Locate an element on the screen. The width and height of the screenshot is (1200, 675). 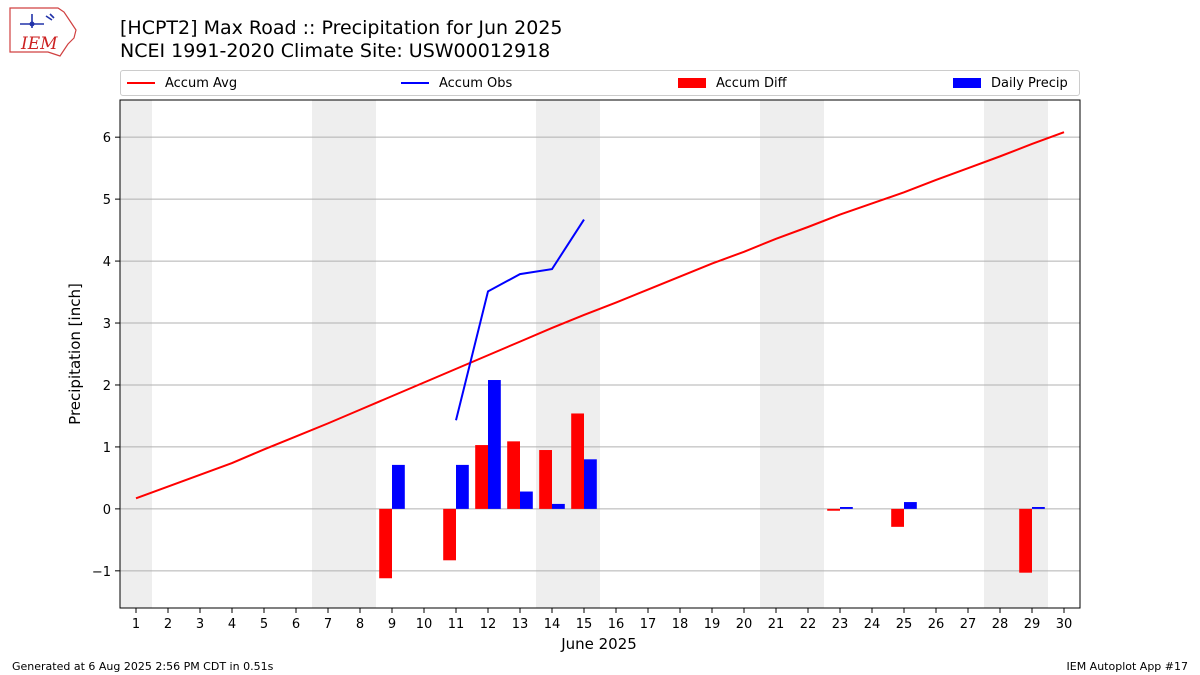
footer-app-text: IEM Autoplot App #17 is located at coordinates (1127, 666).